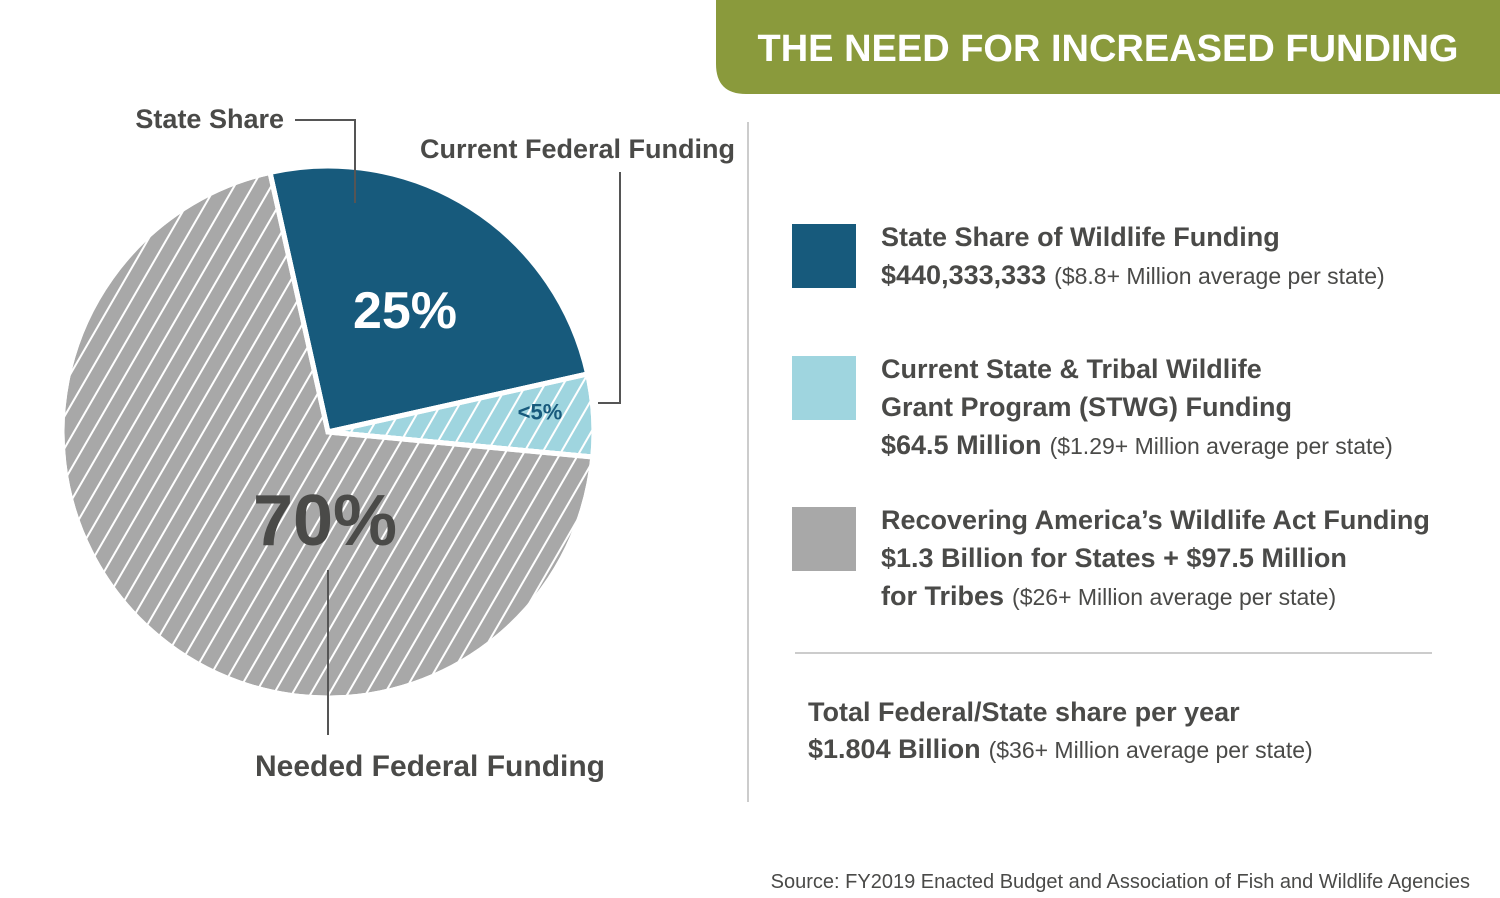 The image size is (1500, 898). Describe the element at coordinates (894, 749) in the screenshot. I see `total-amount: $1.804 Billion` at that location.